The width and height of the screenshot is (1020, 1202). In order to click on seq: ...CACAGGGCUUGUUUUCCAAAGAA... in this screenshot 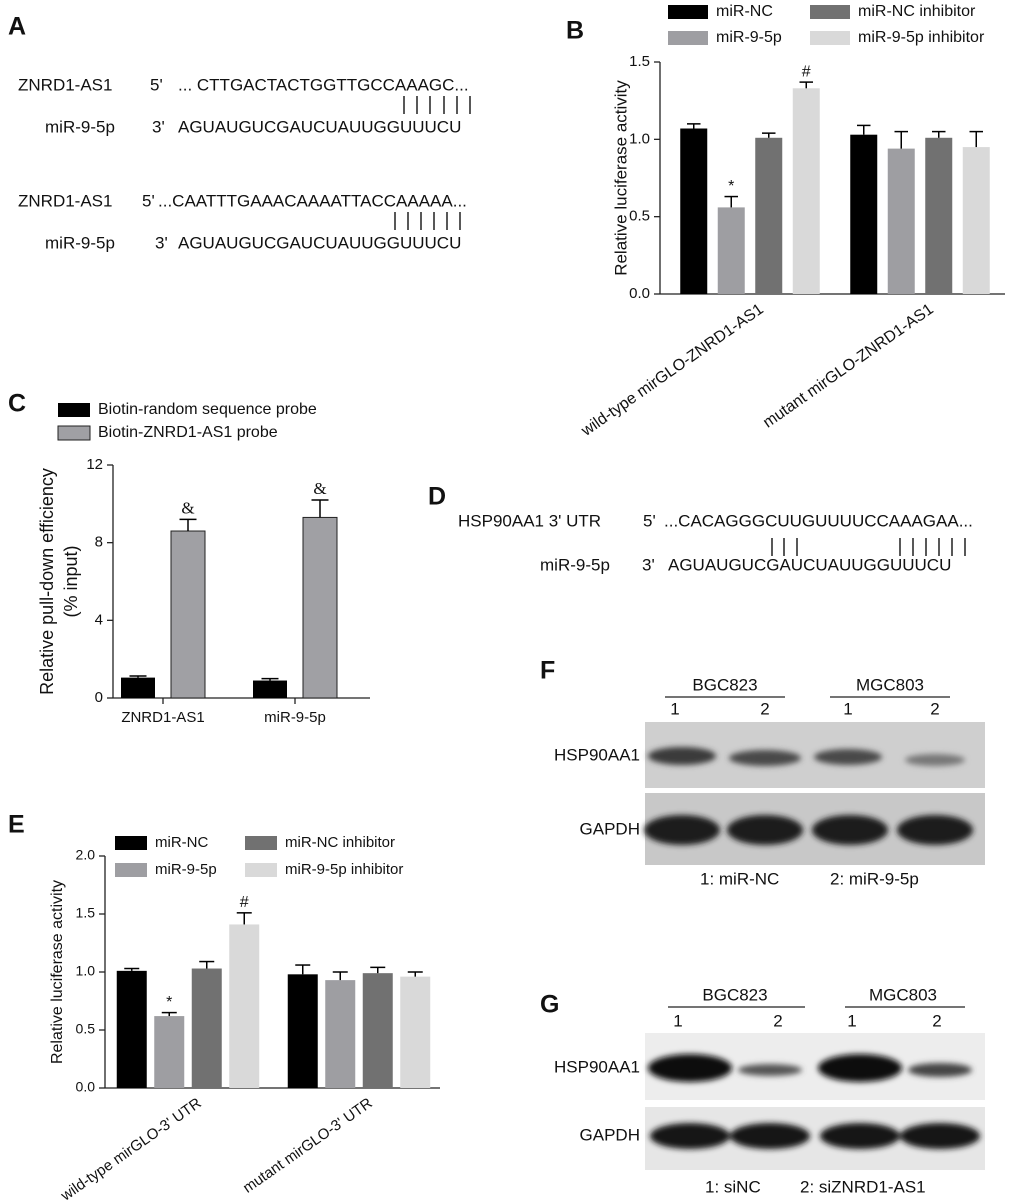, I will do `click(818, 520)`.